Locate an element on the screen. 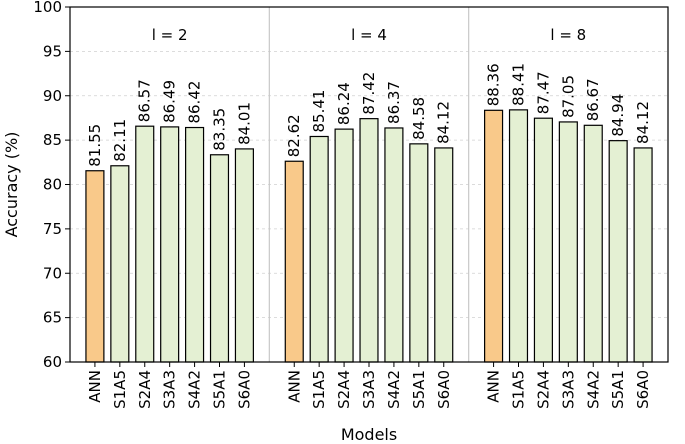 The width and height of the screenshot is (685, 444). y-axis-label: Accuracy (%) is located at coordinates (11, 185).